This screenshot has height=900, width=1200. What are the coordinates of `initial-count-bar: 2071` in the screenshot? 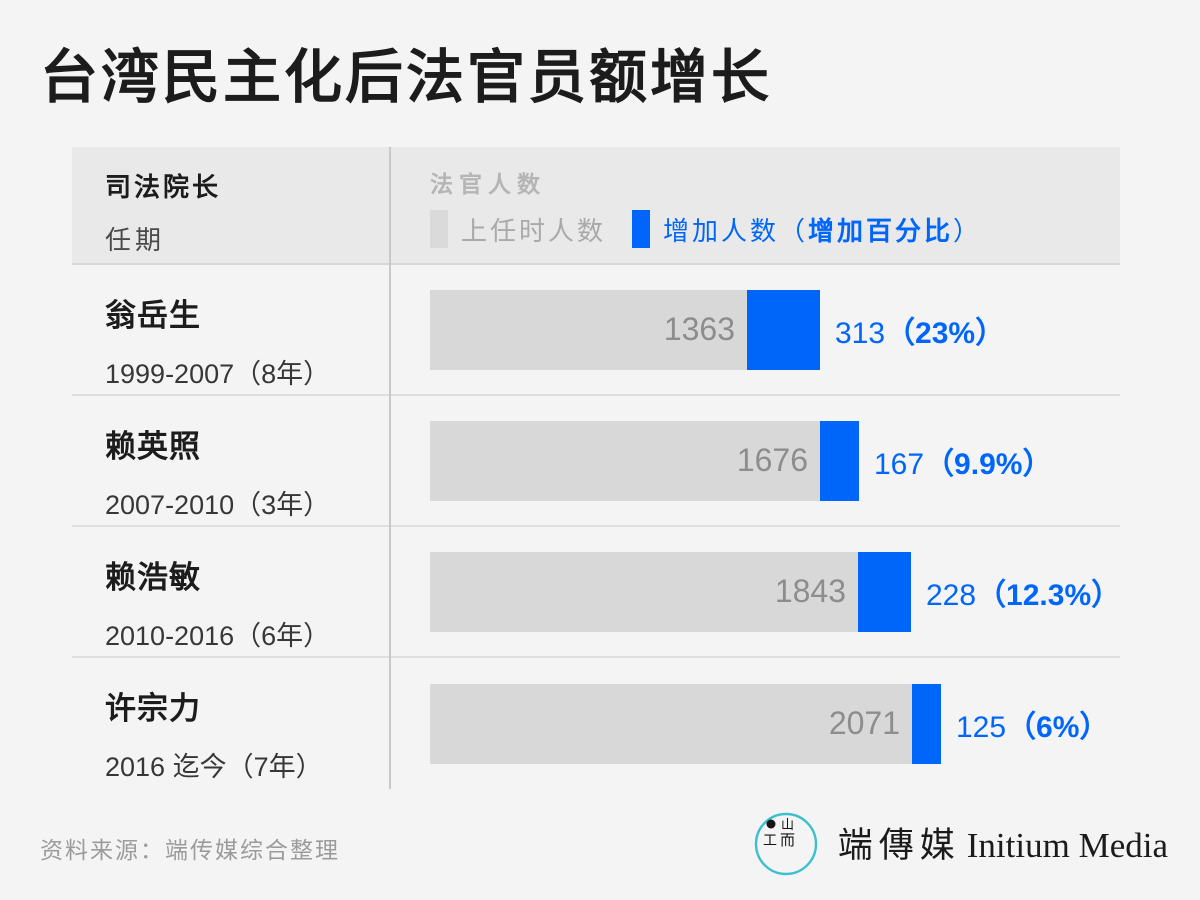 It's located at (671, 723).